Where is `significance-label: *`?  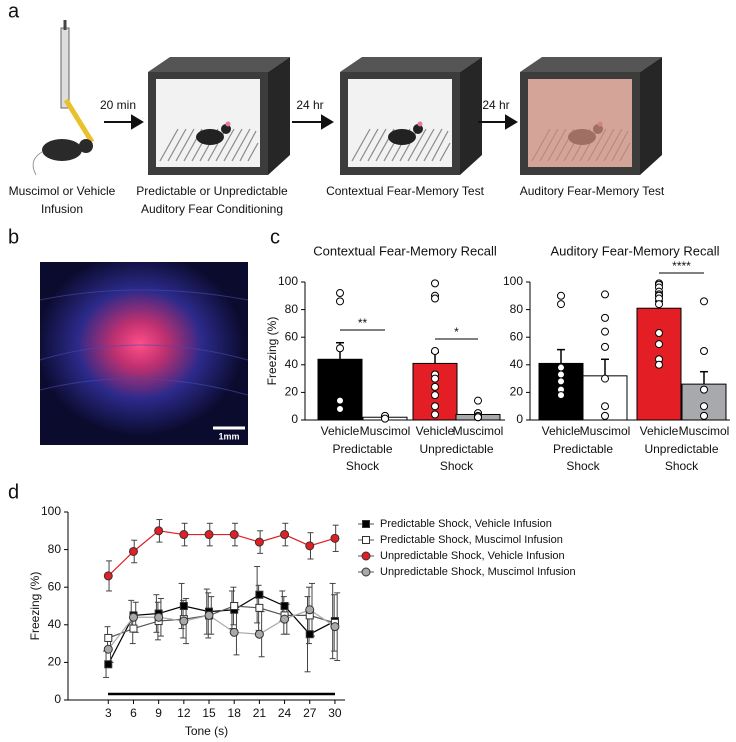
significance-label: * is located at coordinates (456, 332).